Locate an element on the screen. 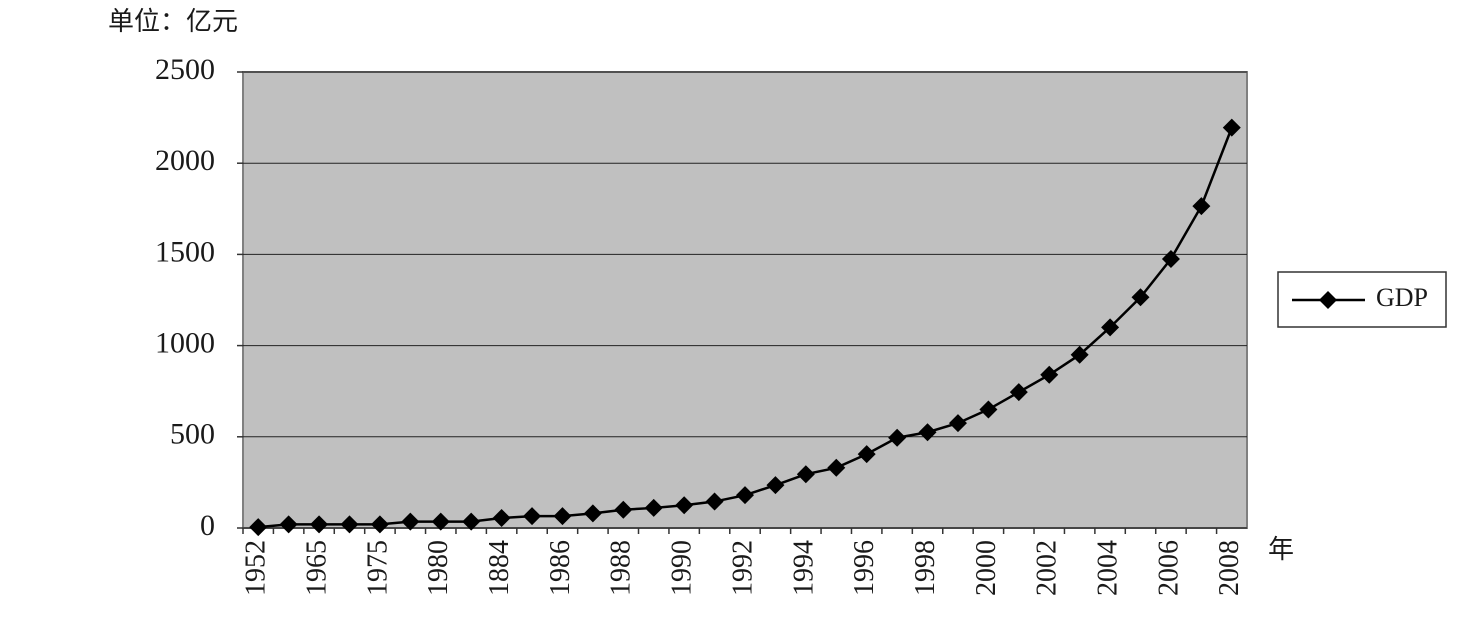 This screenshot has width=1472, height=644. x-tick-label: 2000 is located at coordinates (986, 568).